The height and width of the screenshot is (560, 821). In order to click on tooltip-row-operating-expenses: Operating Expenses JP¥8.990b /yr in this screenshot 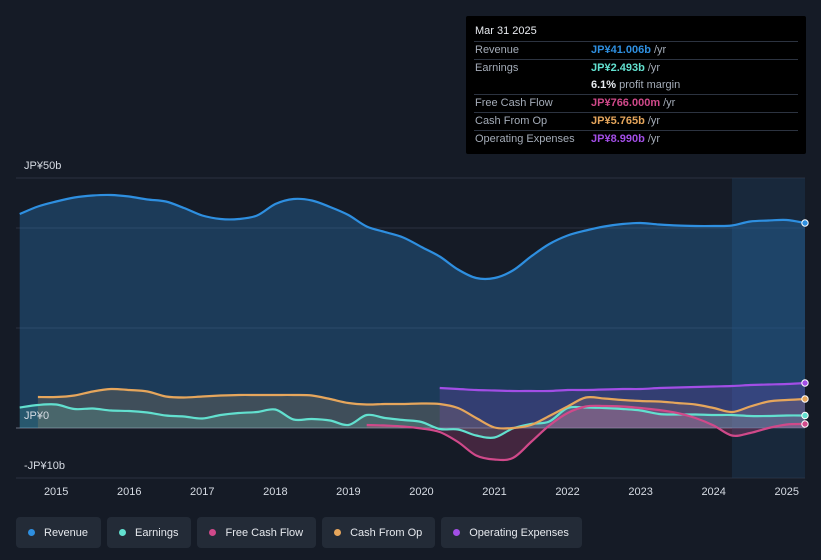, I will do `click(636, 139)`.